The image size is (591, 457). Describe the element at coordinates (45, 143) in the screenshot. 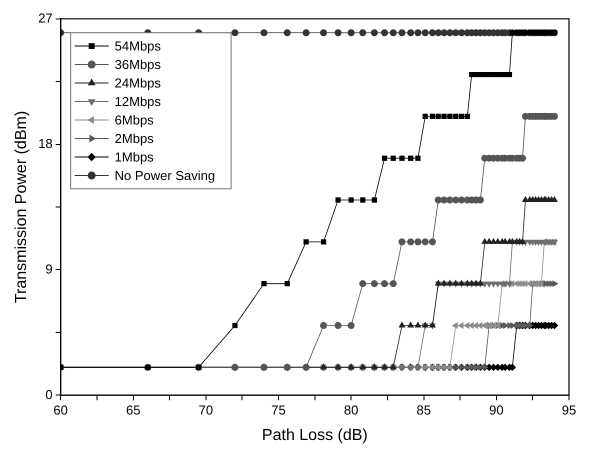

I see `y-tick-label: 18` at that location.